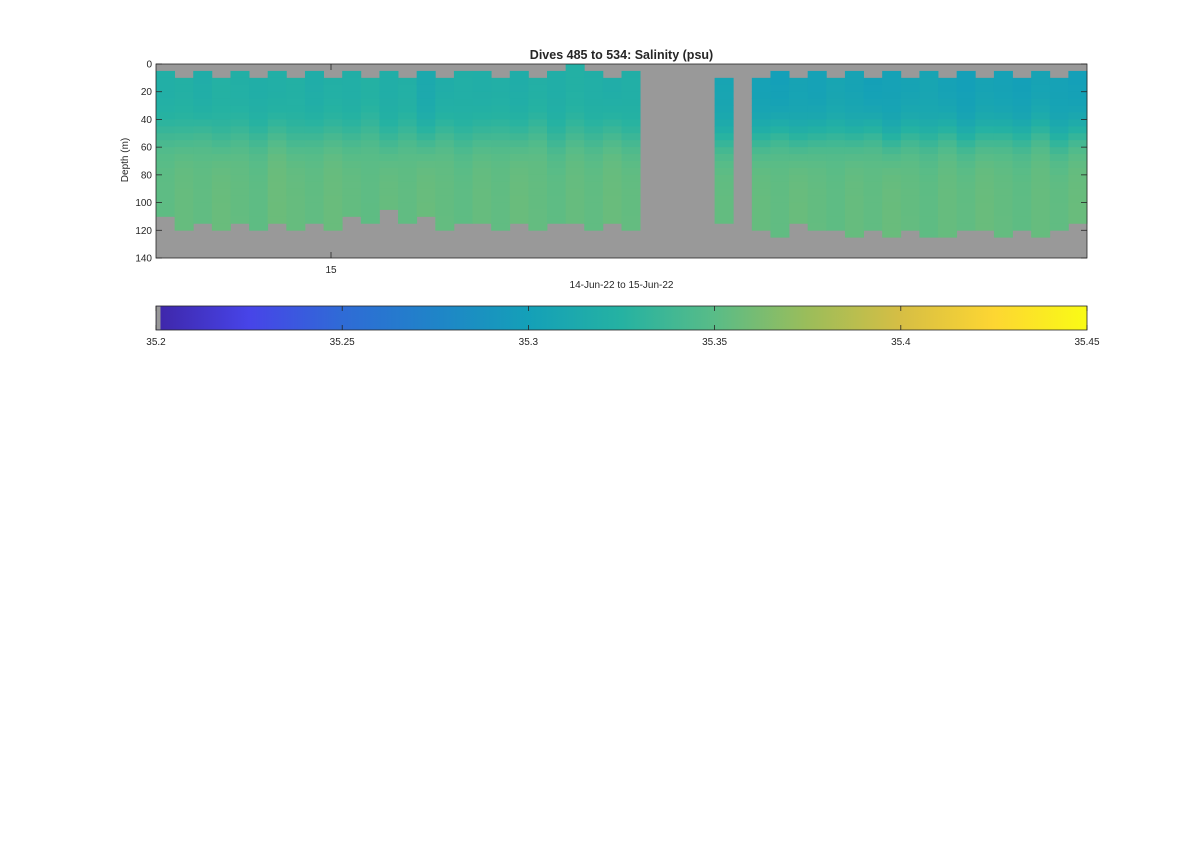  I want to click on colorbar-tick-label: 35.3, so click(529, 342).